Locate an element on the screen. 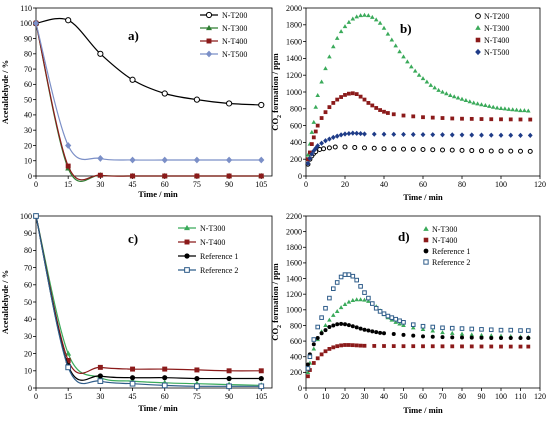  series-n-t200 is located at coordinates (419, 155).